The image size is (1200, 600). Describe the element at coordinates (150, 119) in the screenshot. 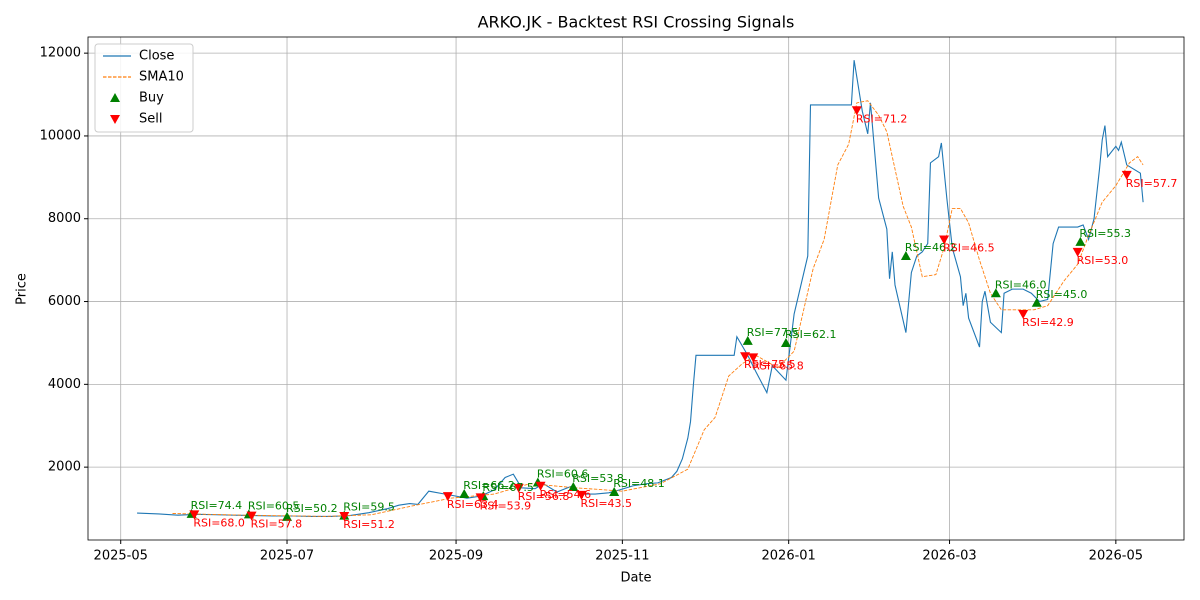

I see `legend-label: Sell` at that location.